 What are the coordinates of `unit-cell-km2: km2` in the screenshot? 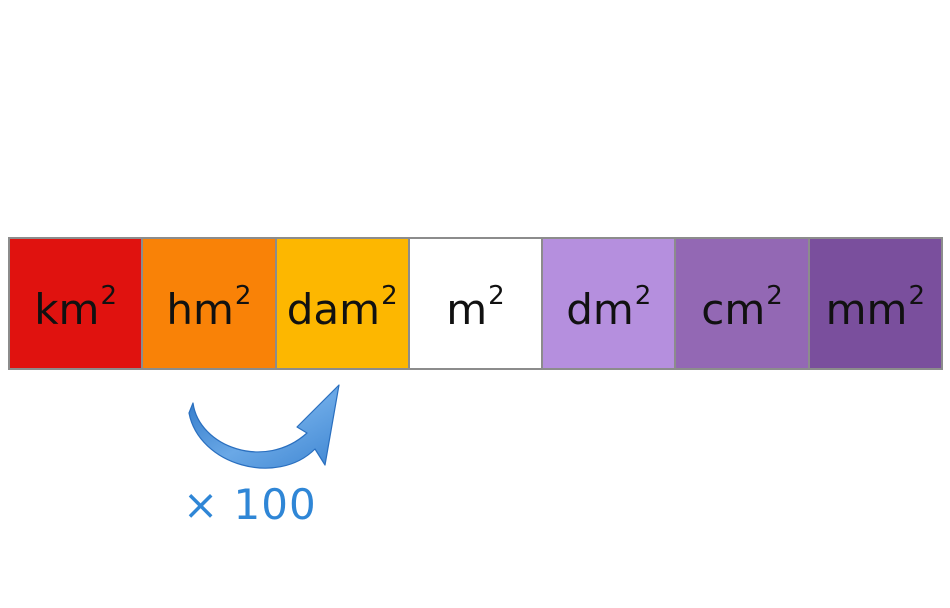 It's located at (77, 303).